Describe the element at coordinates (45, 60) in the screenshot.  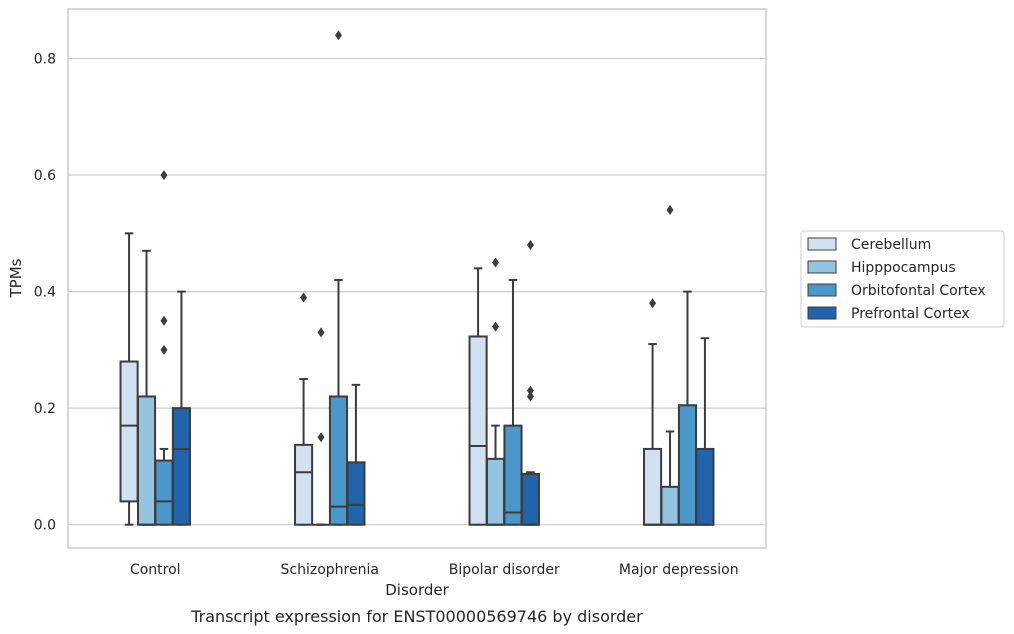
I see `y-tick-label: 0.8` at that location.